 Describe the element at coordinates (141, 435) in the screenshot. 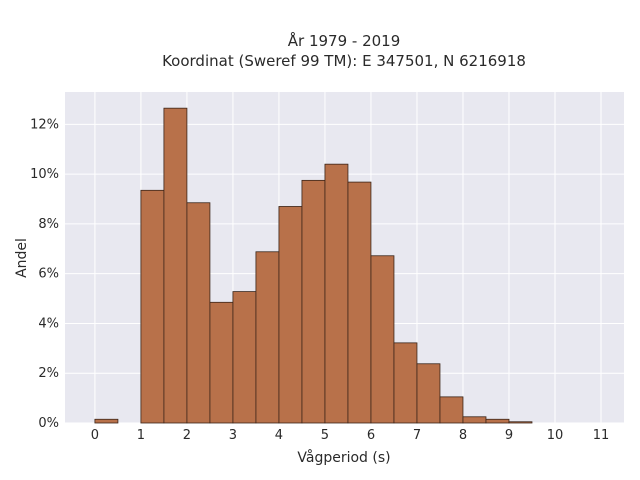

I see `x-tick-label: 1` at that location.